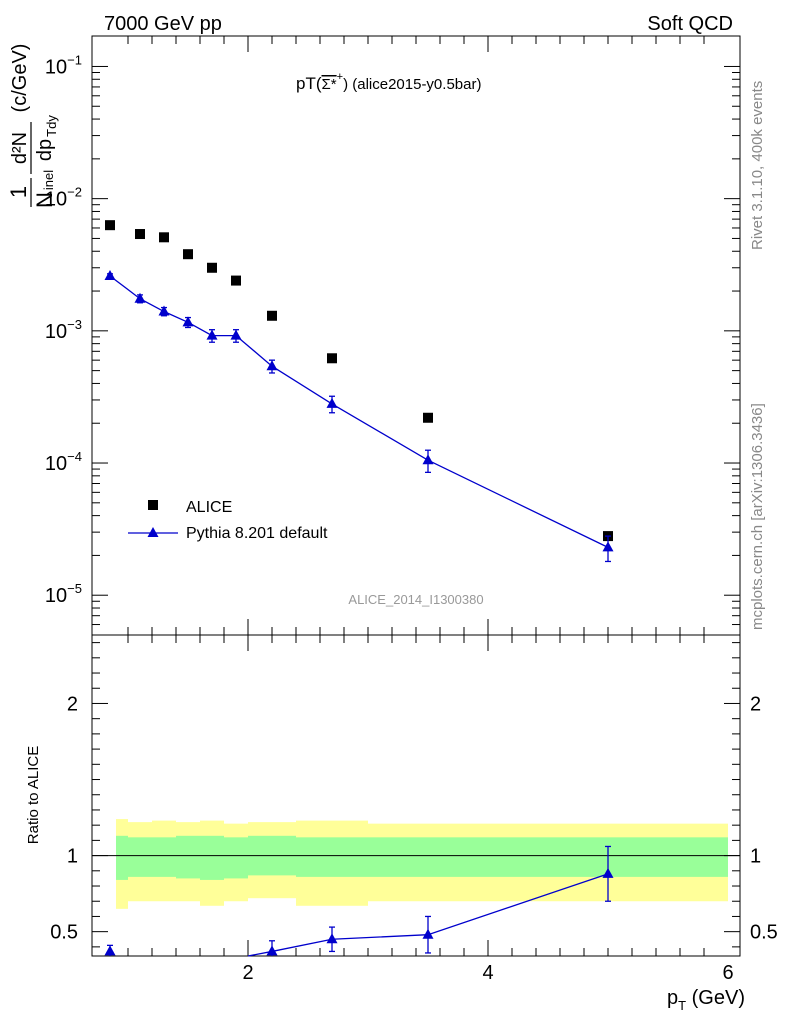  What do you see at coordinates (682, 1005) in the screenshot?
I see `xlabel-sub: T` at bounding box center [682, 1005].